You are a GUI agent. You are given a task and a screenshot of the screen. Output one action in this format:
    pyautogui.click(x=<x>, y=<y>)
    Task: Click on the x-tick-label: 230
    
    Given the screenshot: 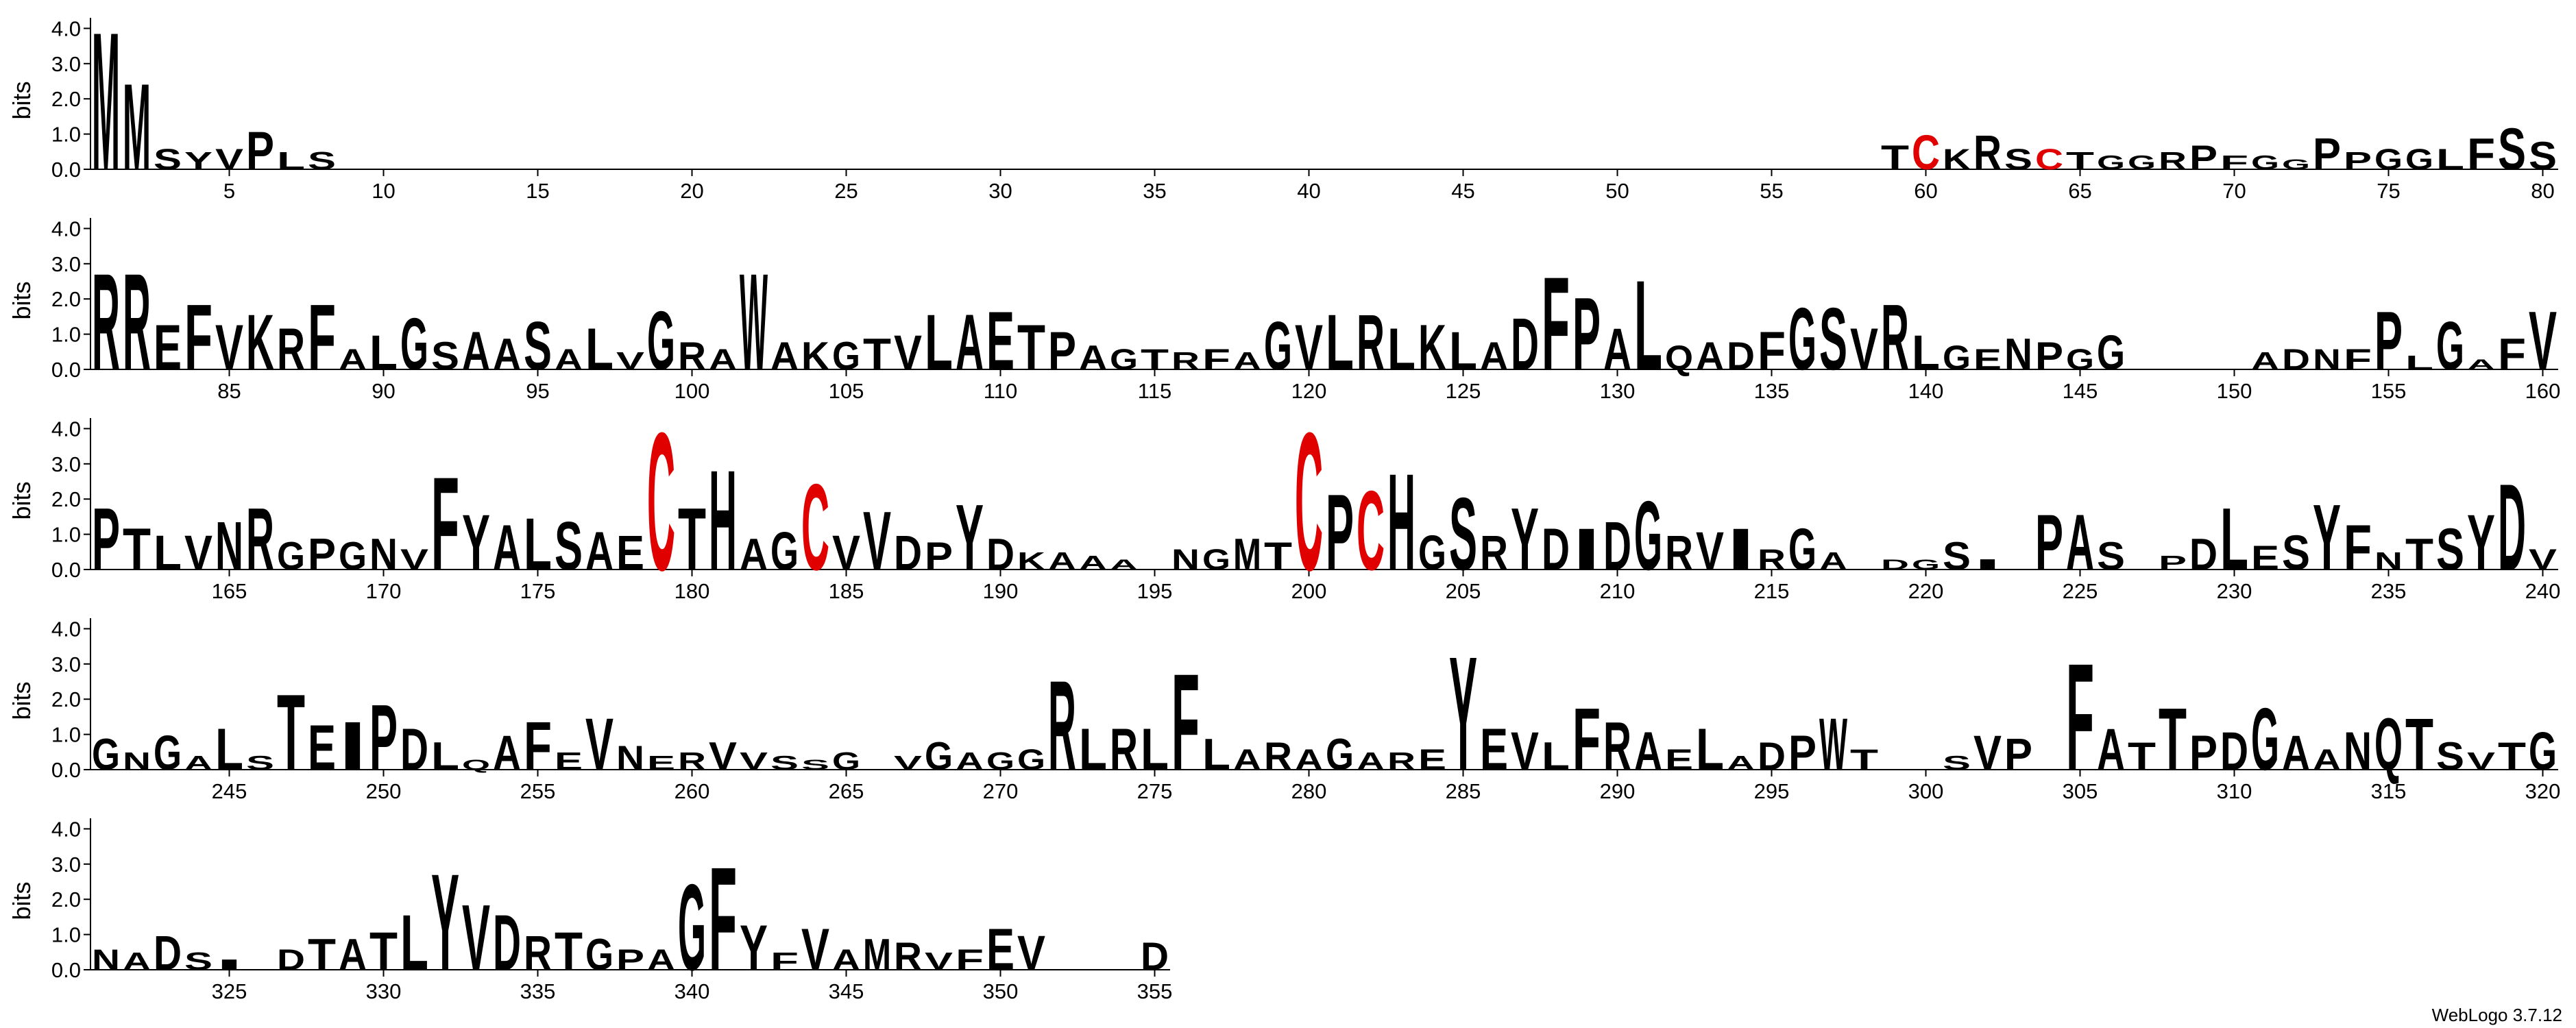 What is the action you would take?
    pyautogui.click(x=2234, y=591)
    